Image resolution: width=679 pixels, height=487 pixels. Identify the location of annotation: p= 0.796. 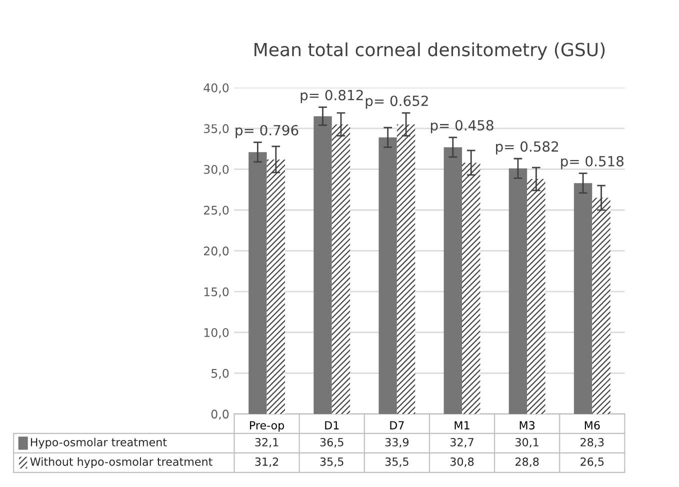
(267, 131).